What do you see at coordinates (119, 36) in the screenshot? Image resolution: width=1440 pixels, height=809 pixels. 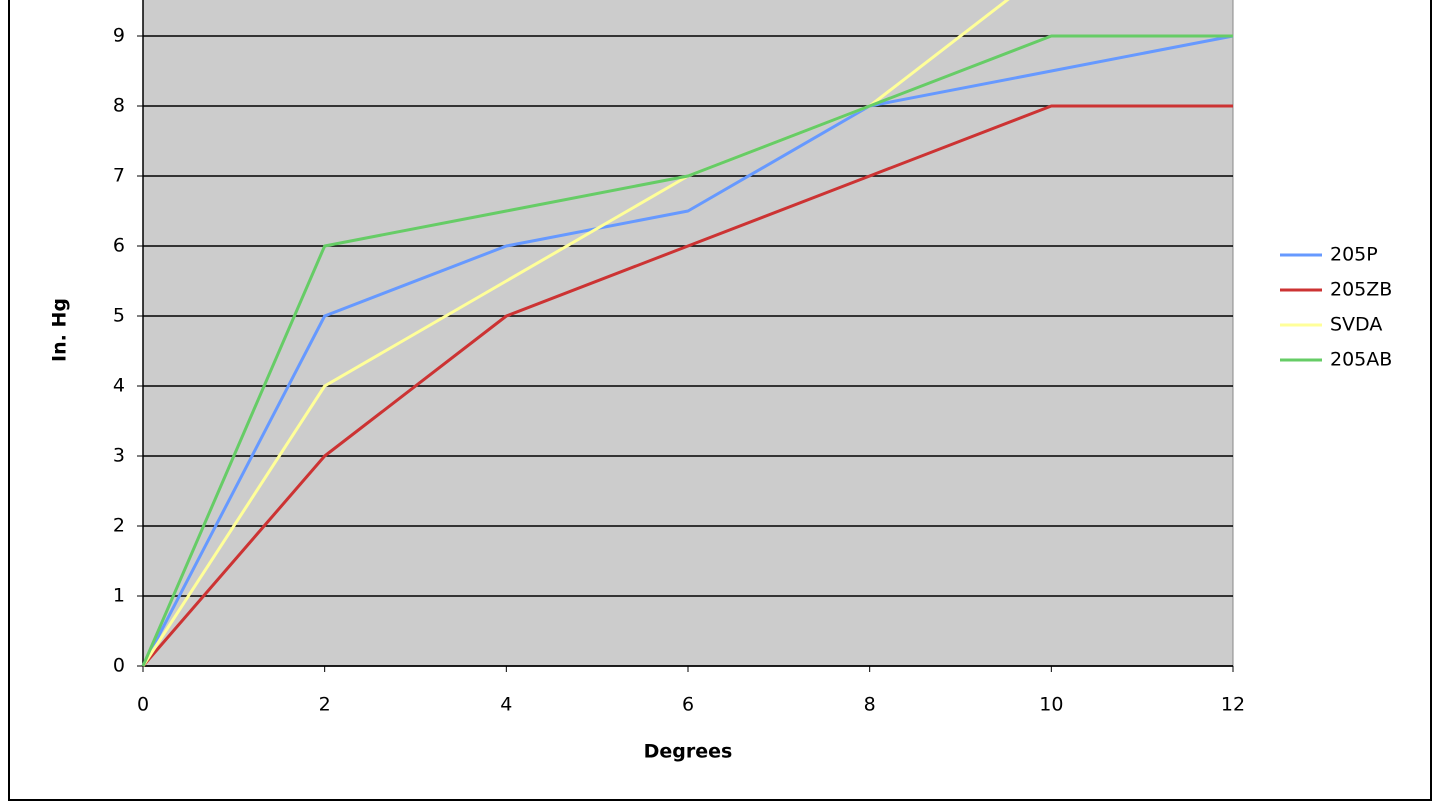 I see `y-tick-label: 9` at bounding box center [119, 36].